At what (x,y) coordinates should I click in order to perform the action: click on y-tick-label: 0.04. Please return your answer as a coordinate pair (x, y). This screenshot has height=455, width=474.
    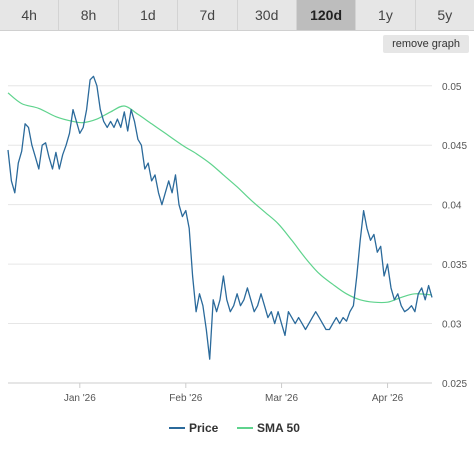
    Looking at the image, I should click on (452, 206).